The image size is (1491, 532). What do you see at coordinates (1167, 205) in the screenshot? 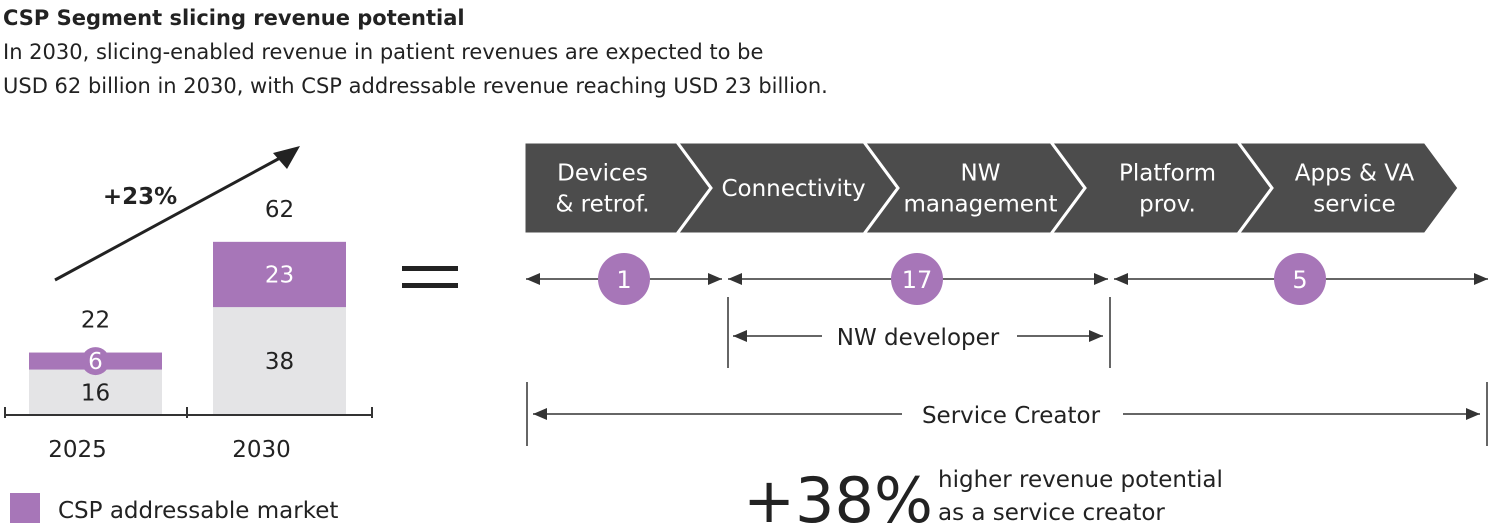
I see `chevron-label-4-line-2: prov.` at bounding box center [1167, 205].